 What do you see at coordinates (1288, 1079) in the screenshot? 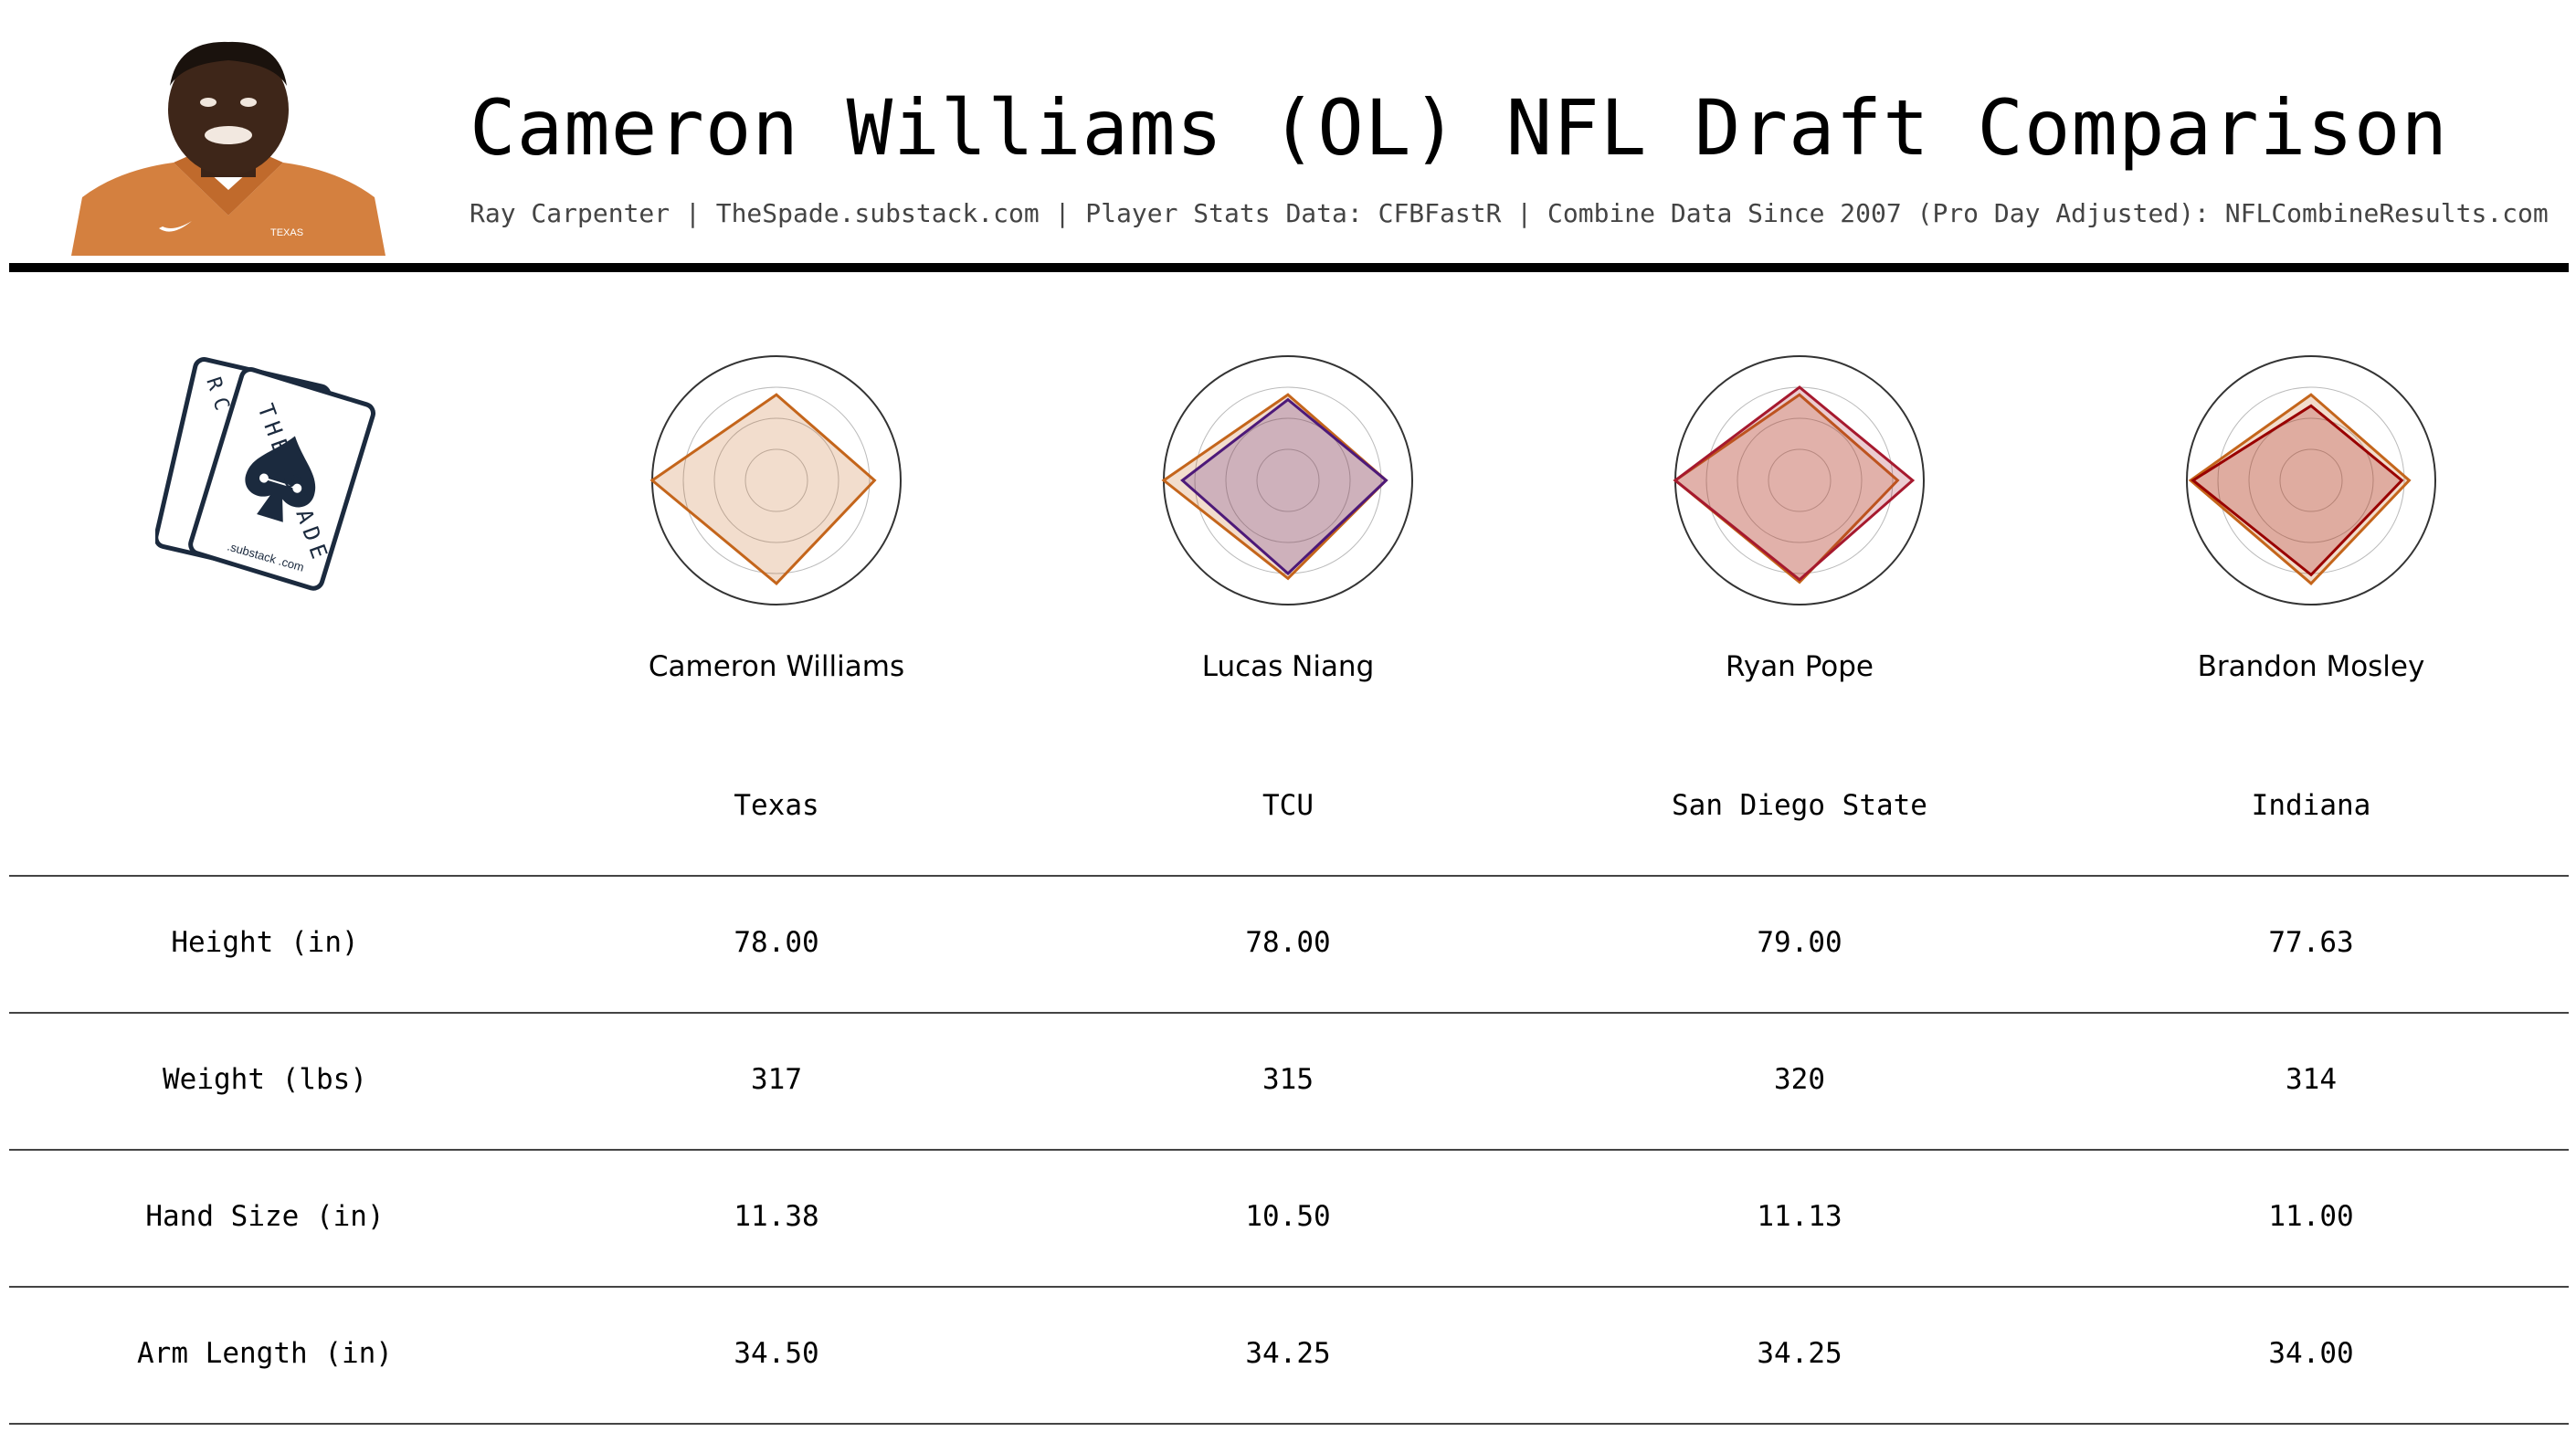
I see `table-cell: 315` at bounding box center [1288, 1079].